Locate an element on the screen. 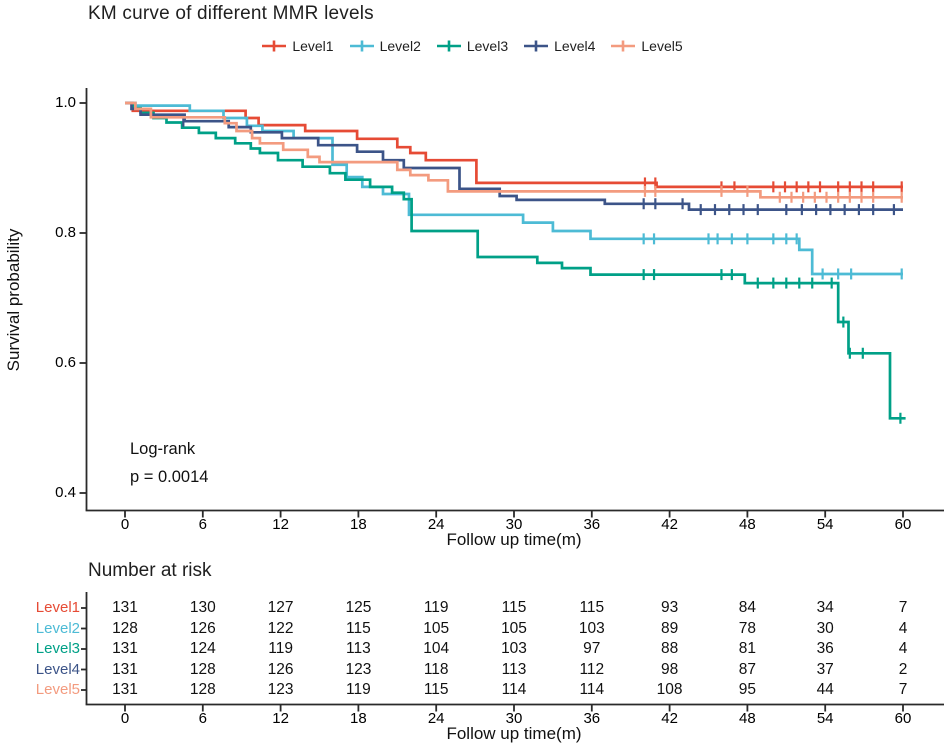  risk-count: 87 is located at coordinates (747, 669).